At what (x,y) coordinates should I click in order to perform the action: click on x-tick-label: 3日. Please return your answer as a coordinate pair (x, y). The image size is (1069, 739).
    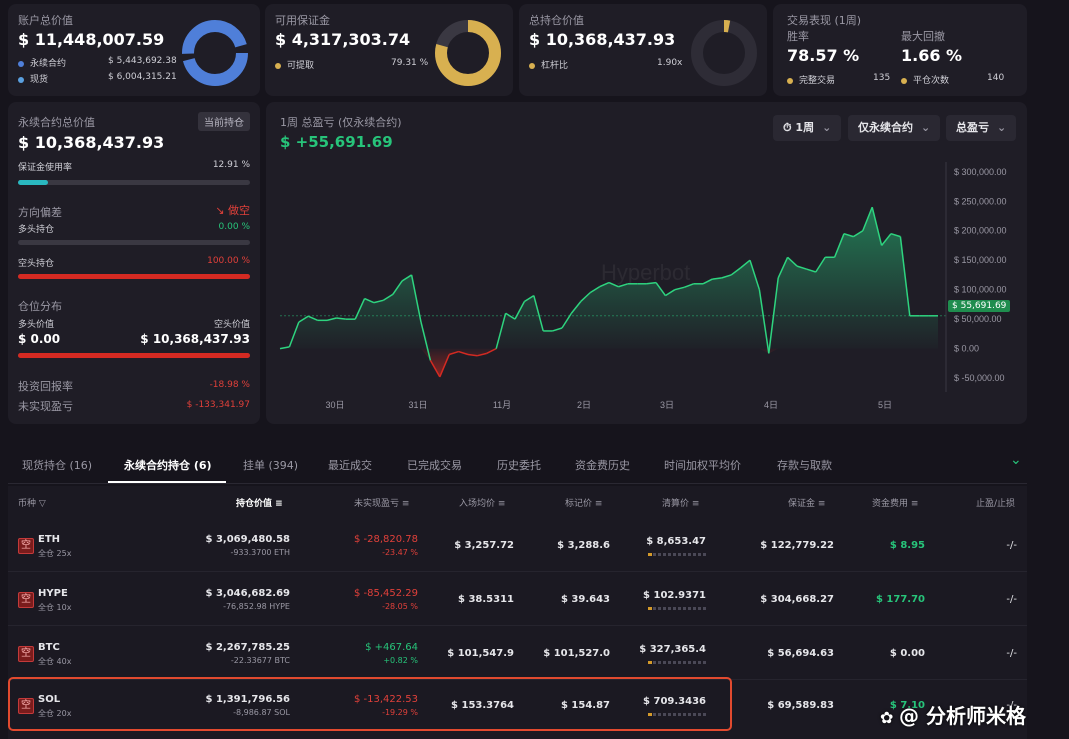
    Looking at the image, I should click on (667, 405).